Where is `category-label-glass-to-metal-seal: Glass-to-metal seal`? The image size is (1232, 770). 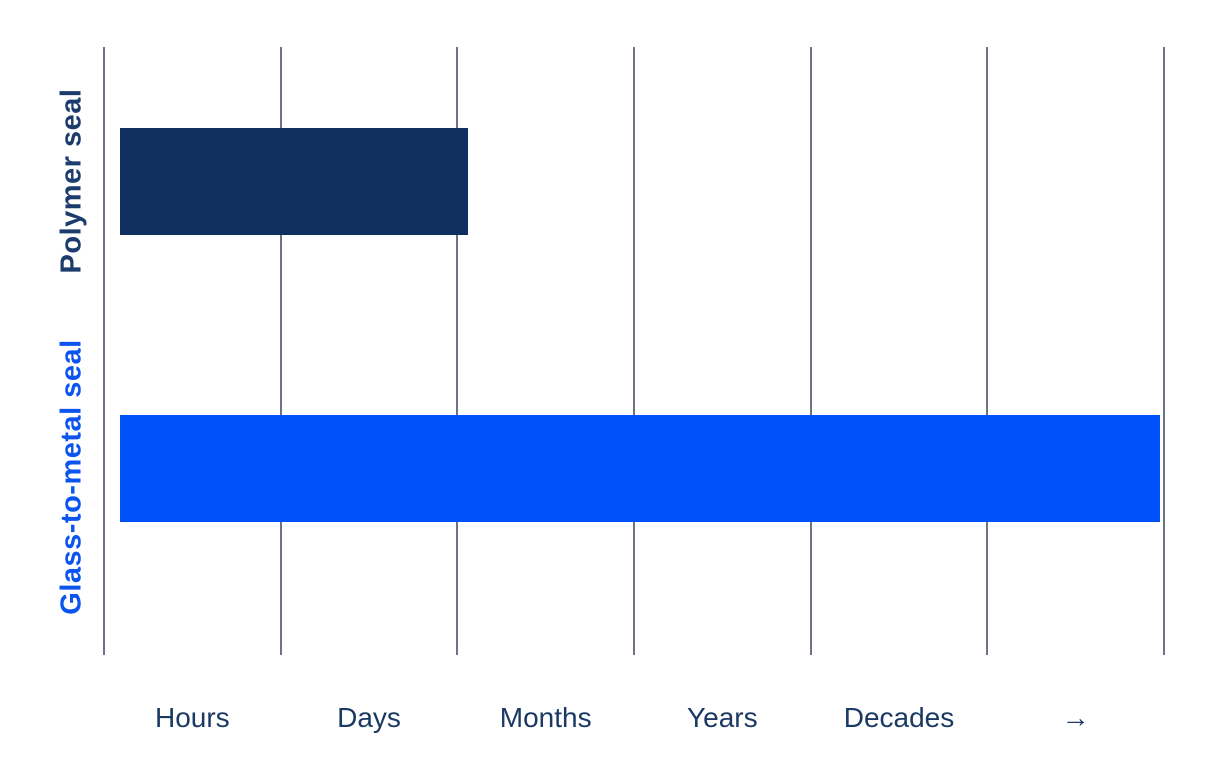
category-label-glass-to-metal-seal: Glass-to-metal seal is located at coordinates (71, 477).